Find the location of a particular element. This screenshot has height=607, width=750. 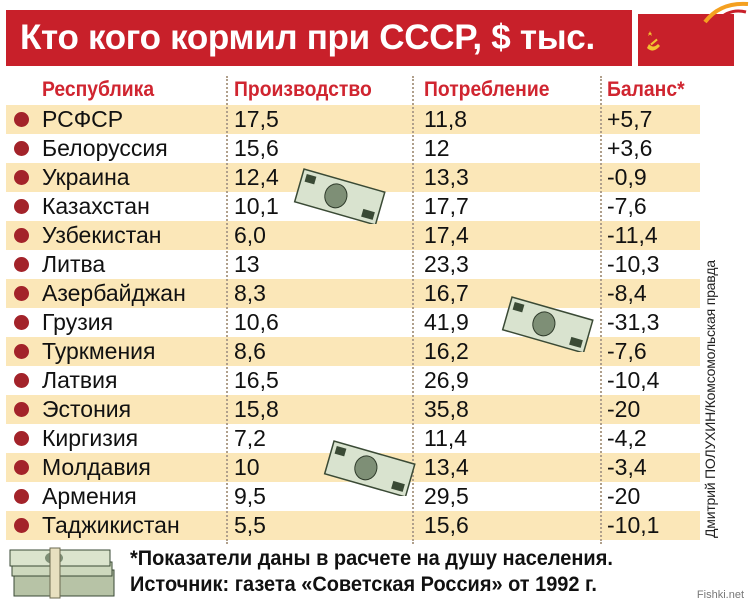

table-cell: 35,8 is located at coordinates (446, 409).